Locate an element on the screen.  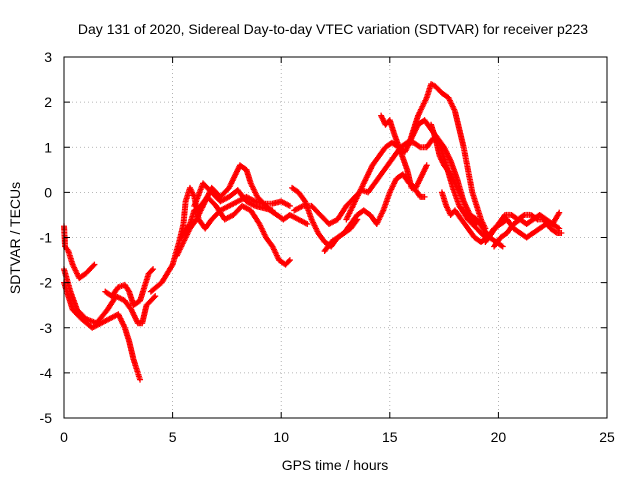
y-axis-label: SDTVAR / TECUs is located at coordinates (15, 238).